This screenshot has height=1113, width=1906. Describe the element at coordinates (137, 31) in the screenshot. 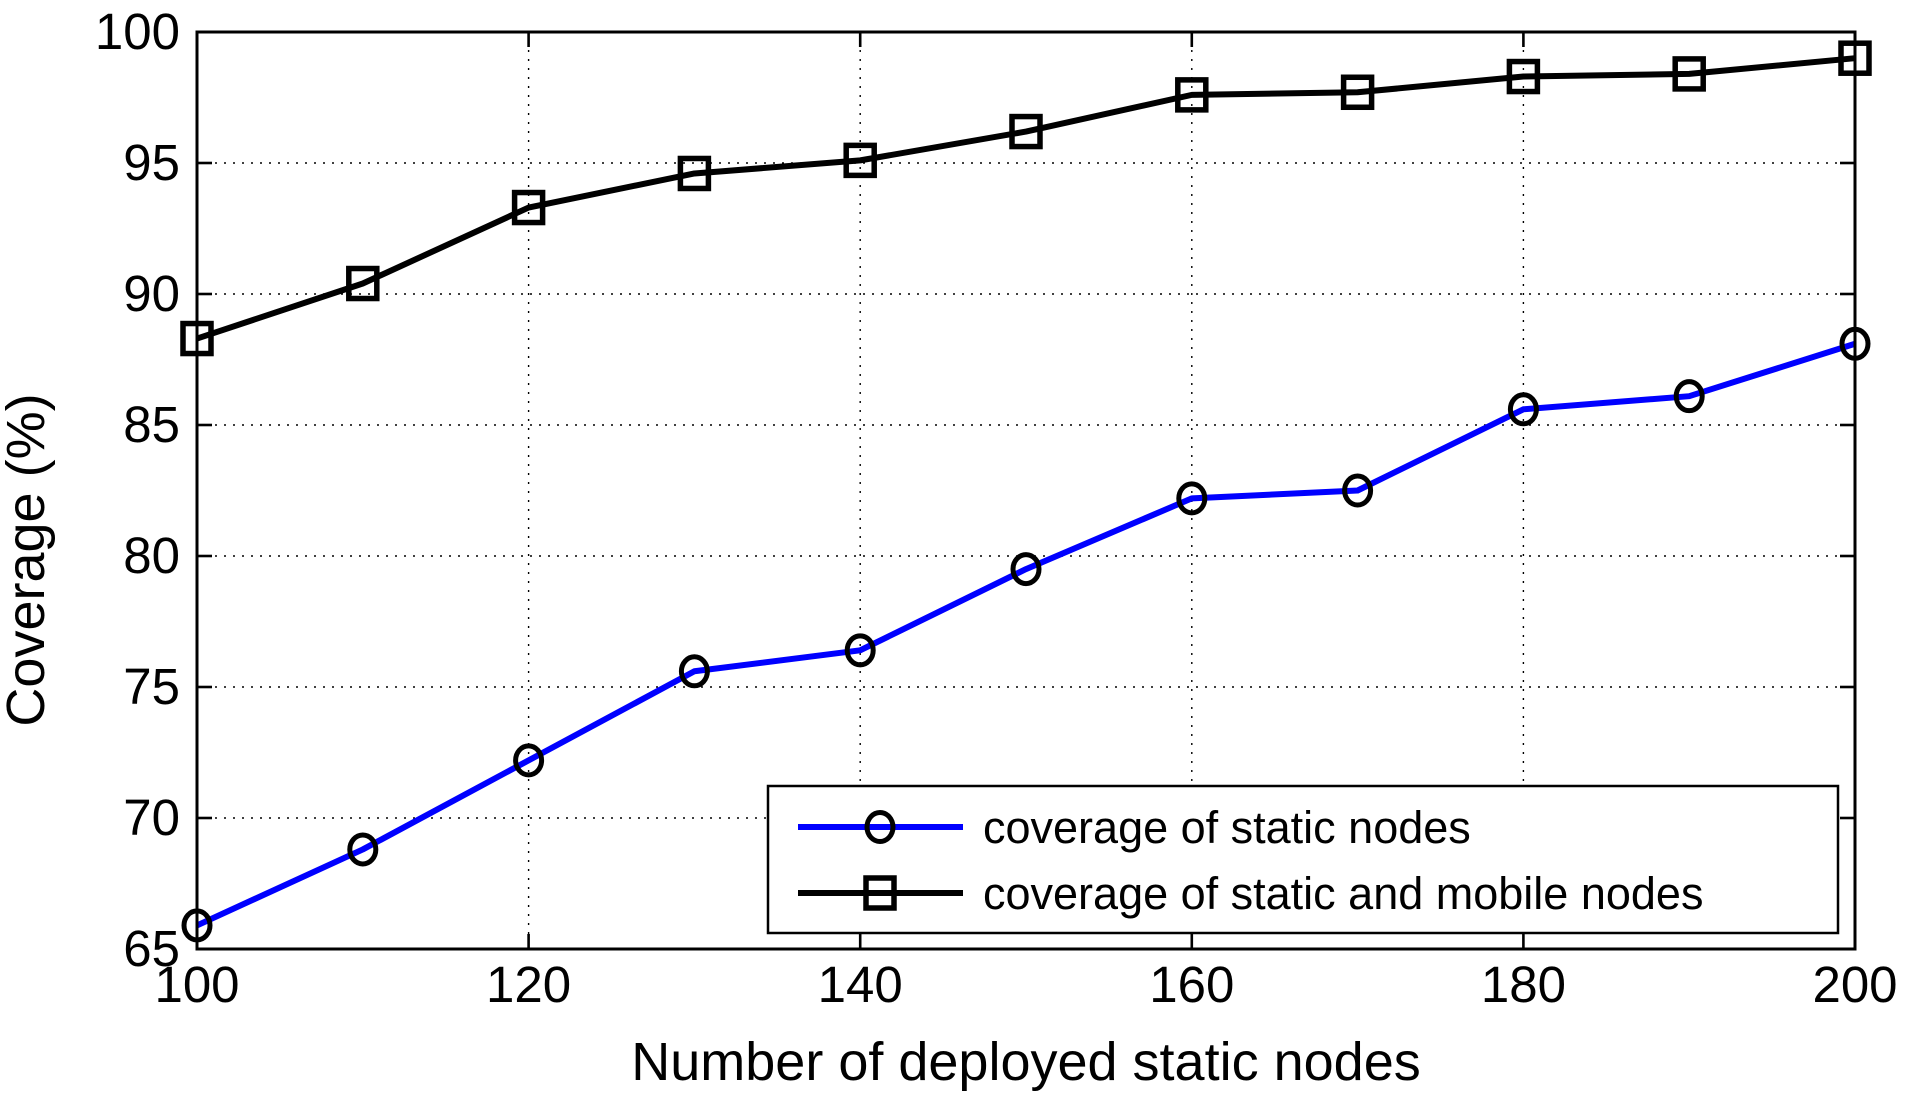

I see `y-tick-label: 100` at that location.